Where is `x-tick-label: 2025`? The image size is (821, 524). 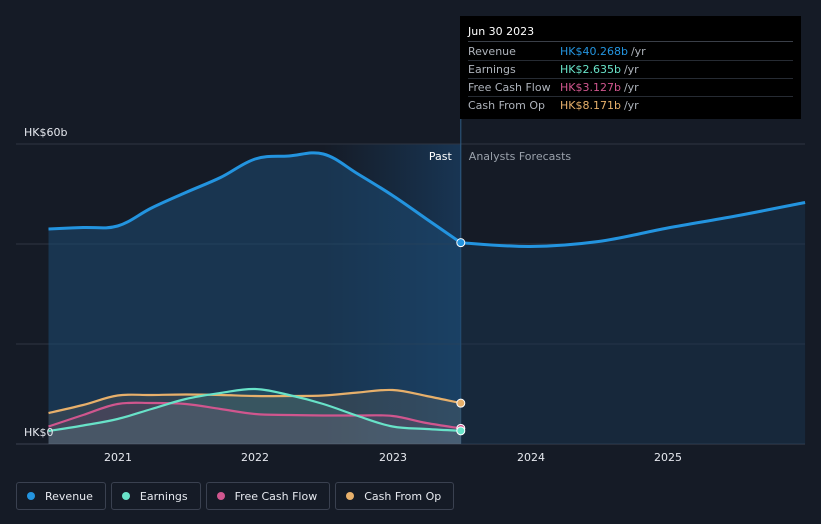 x-tick-label: 2025 is located at coordinates (668, 457).